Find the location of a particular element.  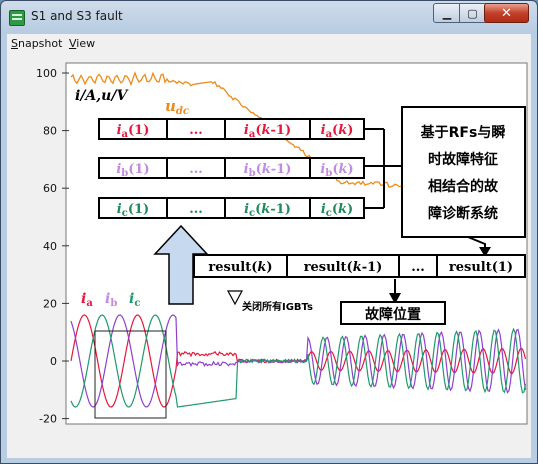

maximize-button: ▢ is located at coordinates (472, 13).